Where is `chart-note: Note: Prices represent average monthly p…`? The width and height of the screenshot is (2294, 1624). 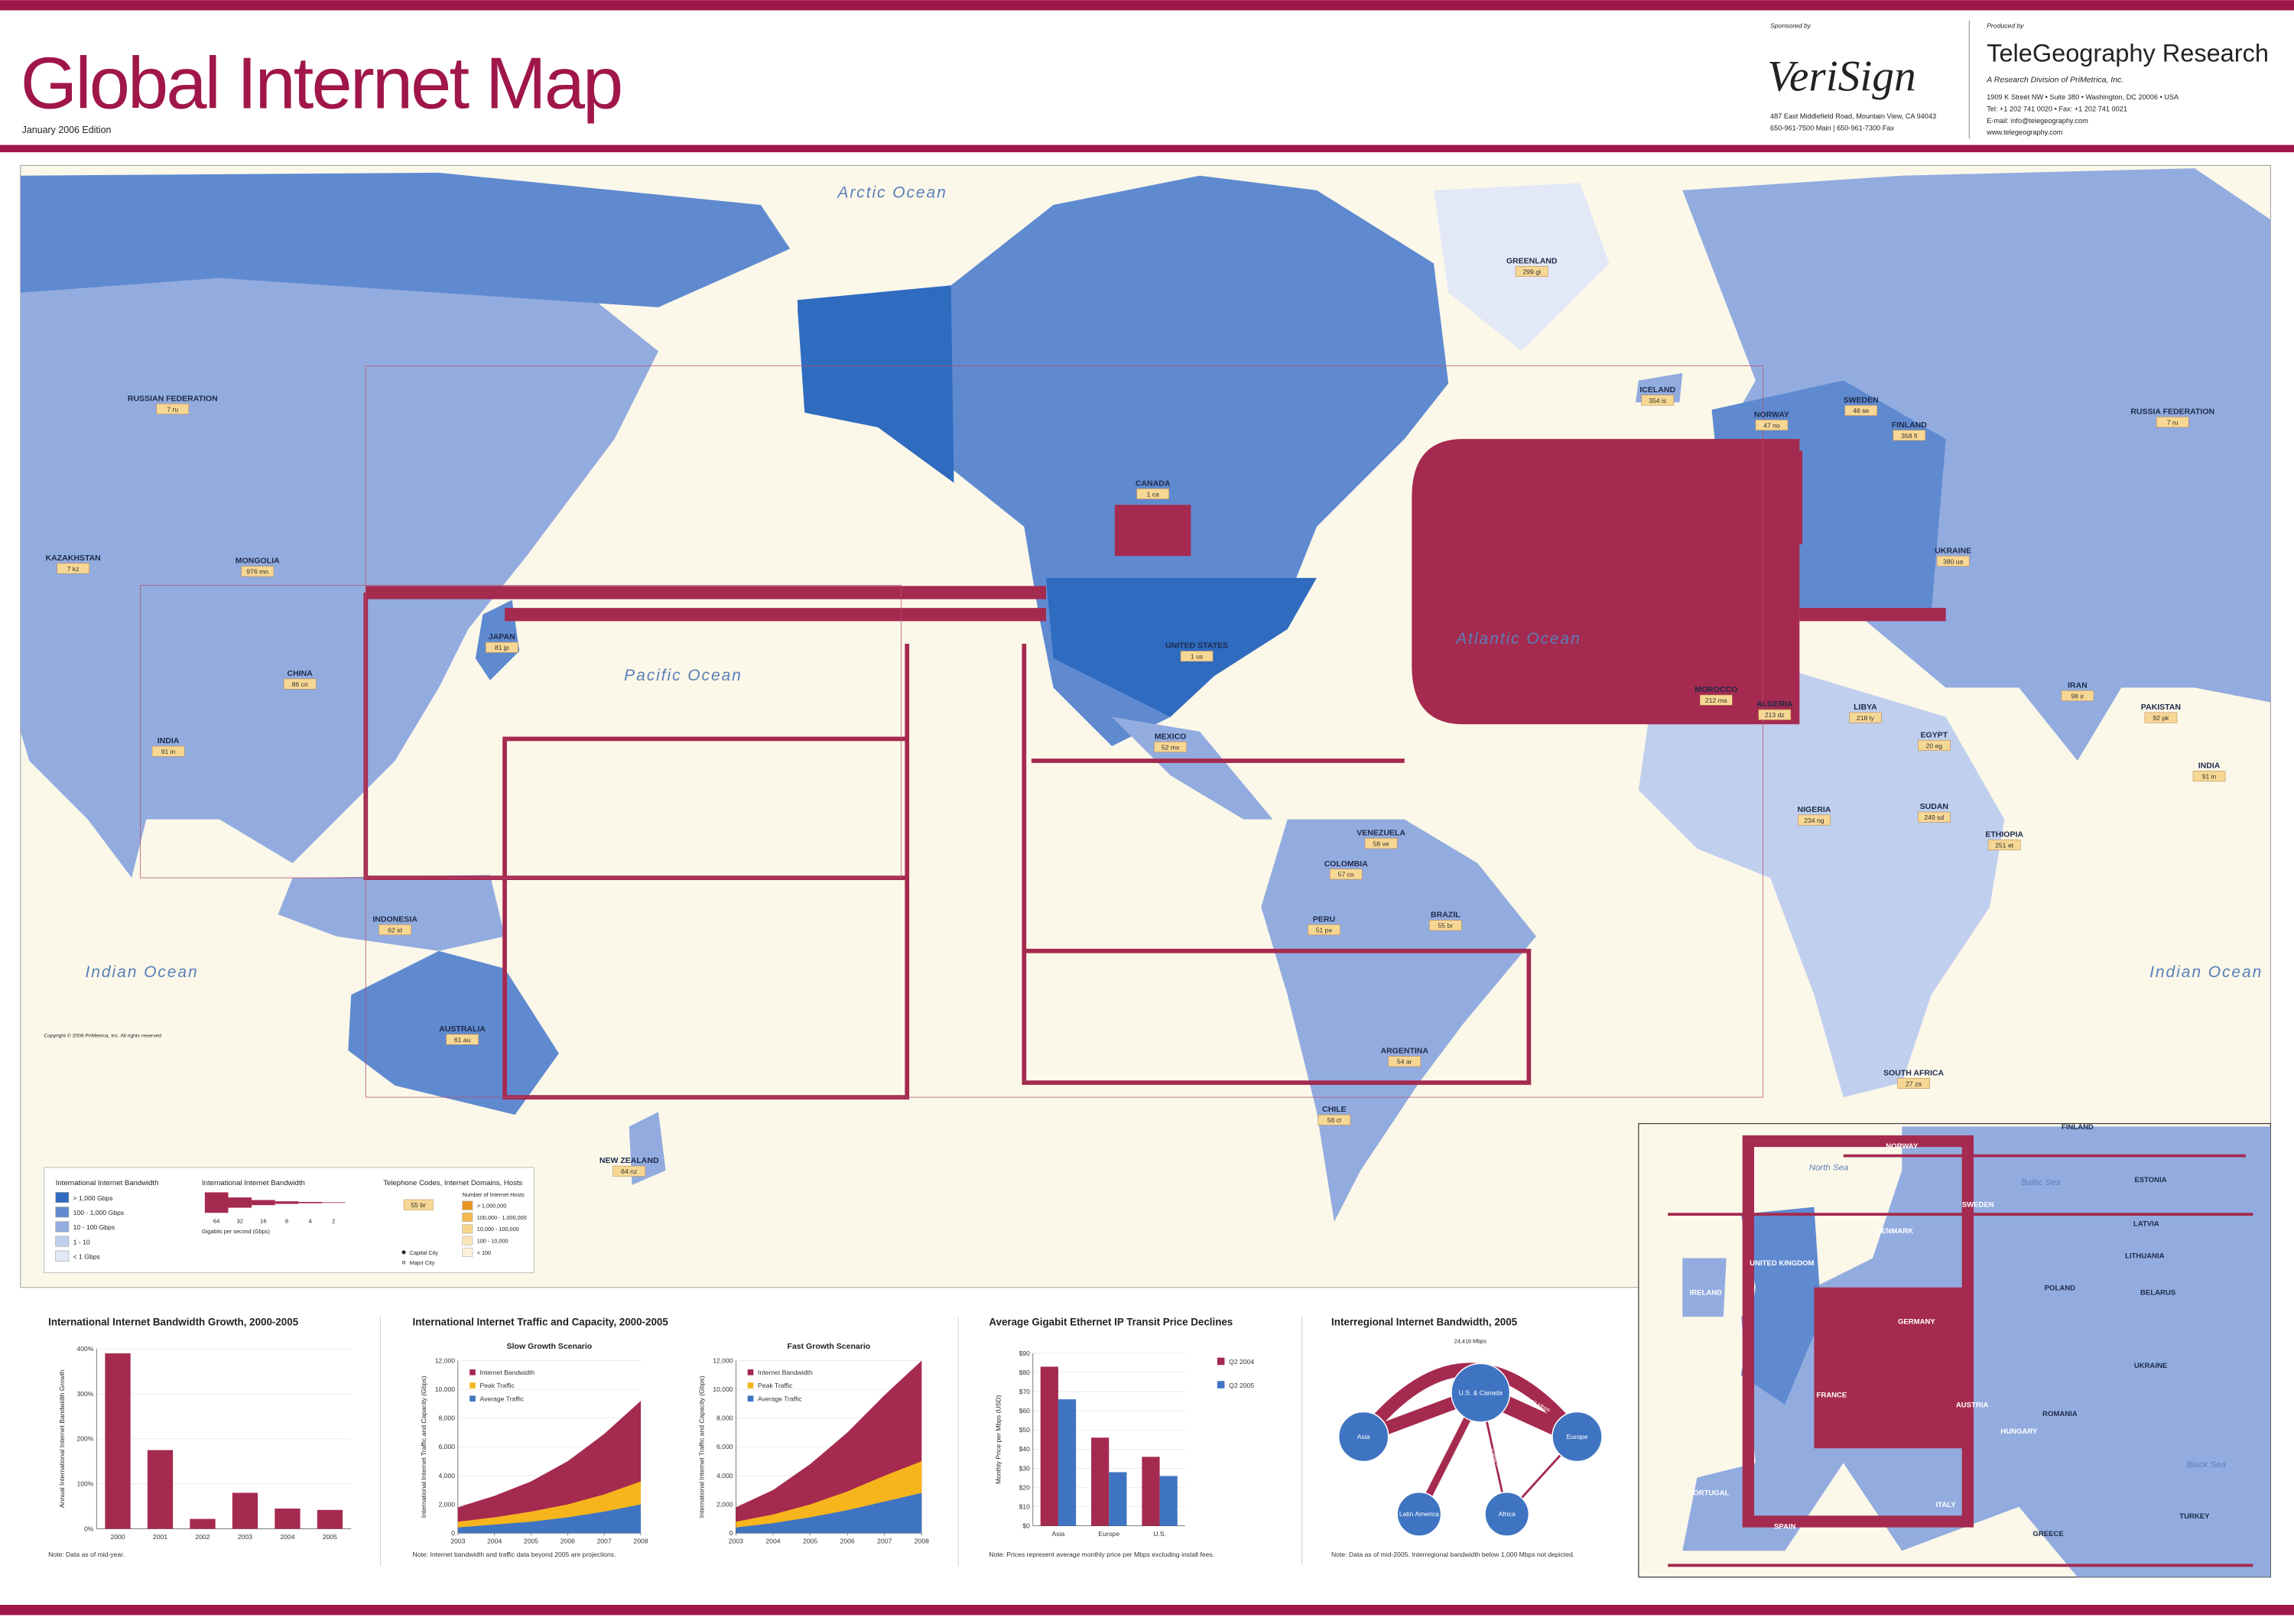
chart-note: Note: Prices represent average monthly p… is located at coordinates (1101, 1554).